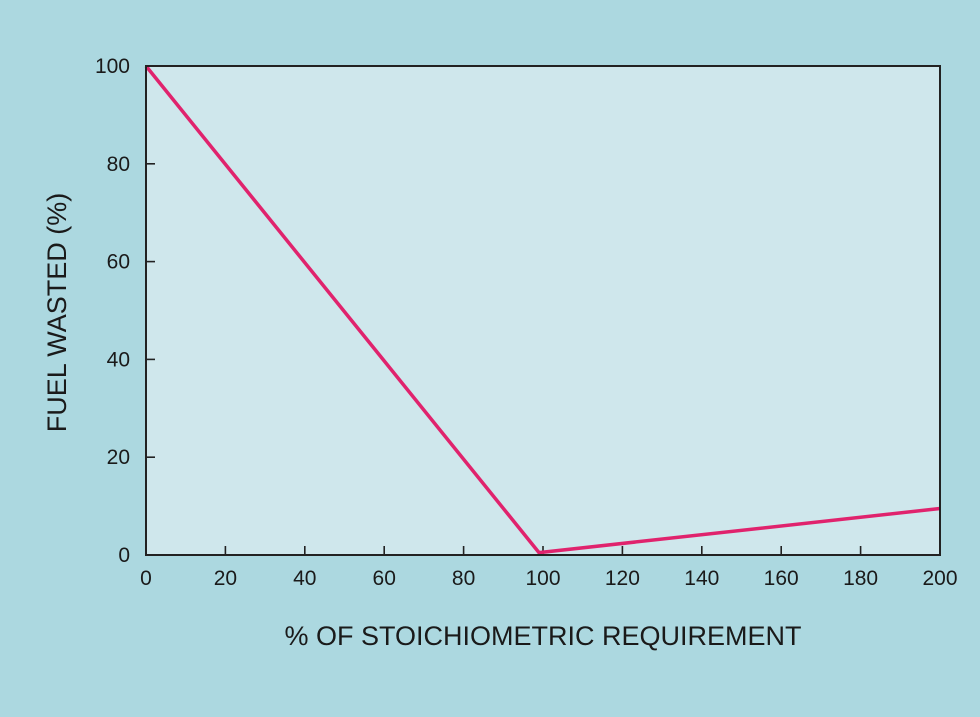 This screenshot has height=717, width=980. What do you see at coordinates (542, 578) in the screenshot?
I see `x-tick-label: 100` at bounding box center [542, 578].